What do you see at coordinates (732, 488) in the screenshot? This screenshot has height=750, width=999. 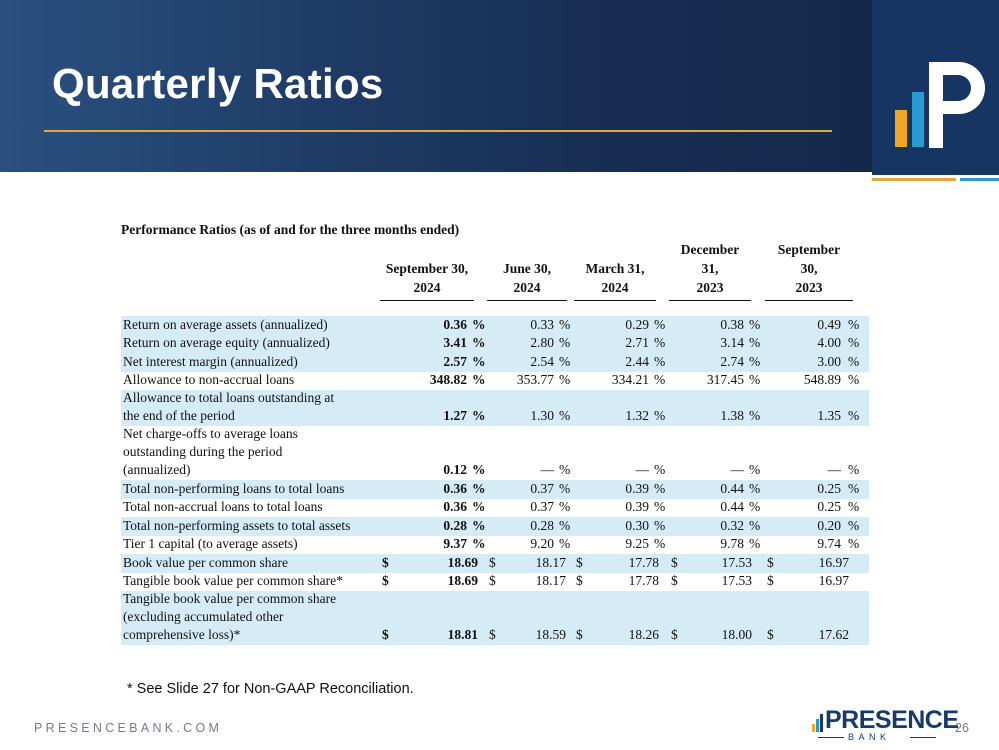 I see `cell-value: 0.44` at bounding box center [732, 488].